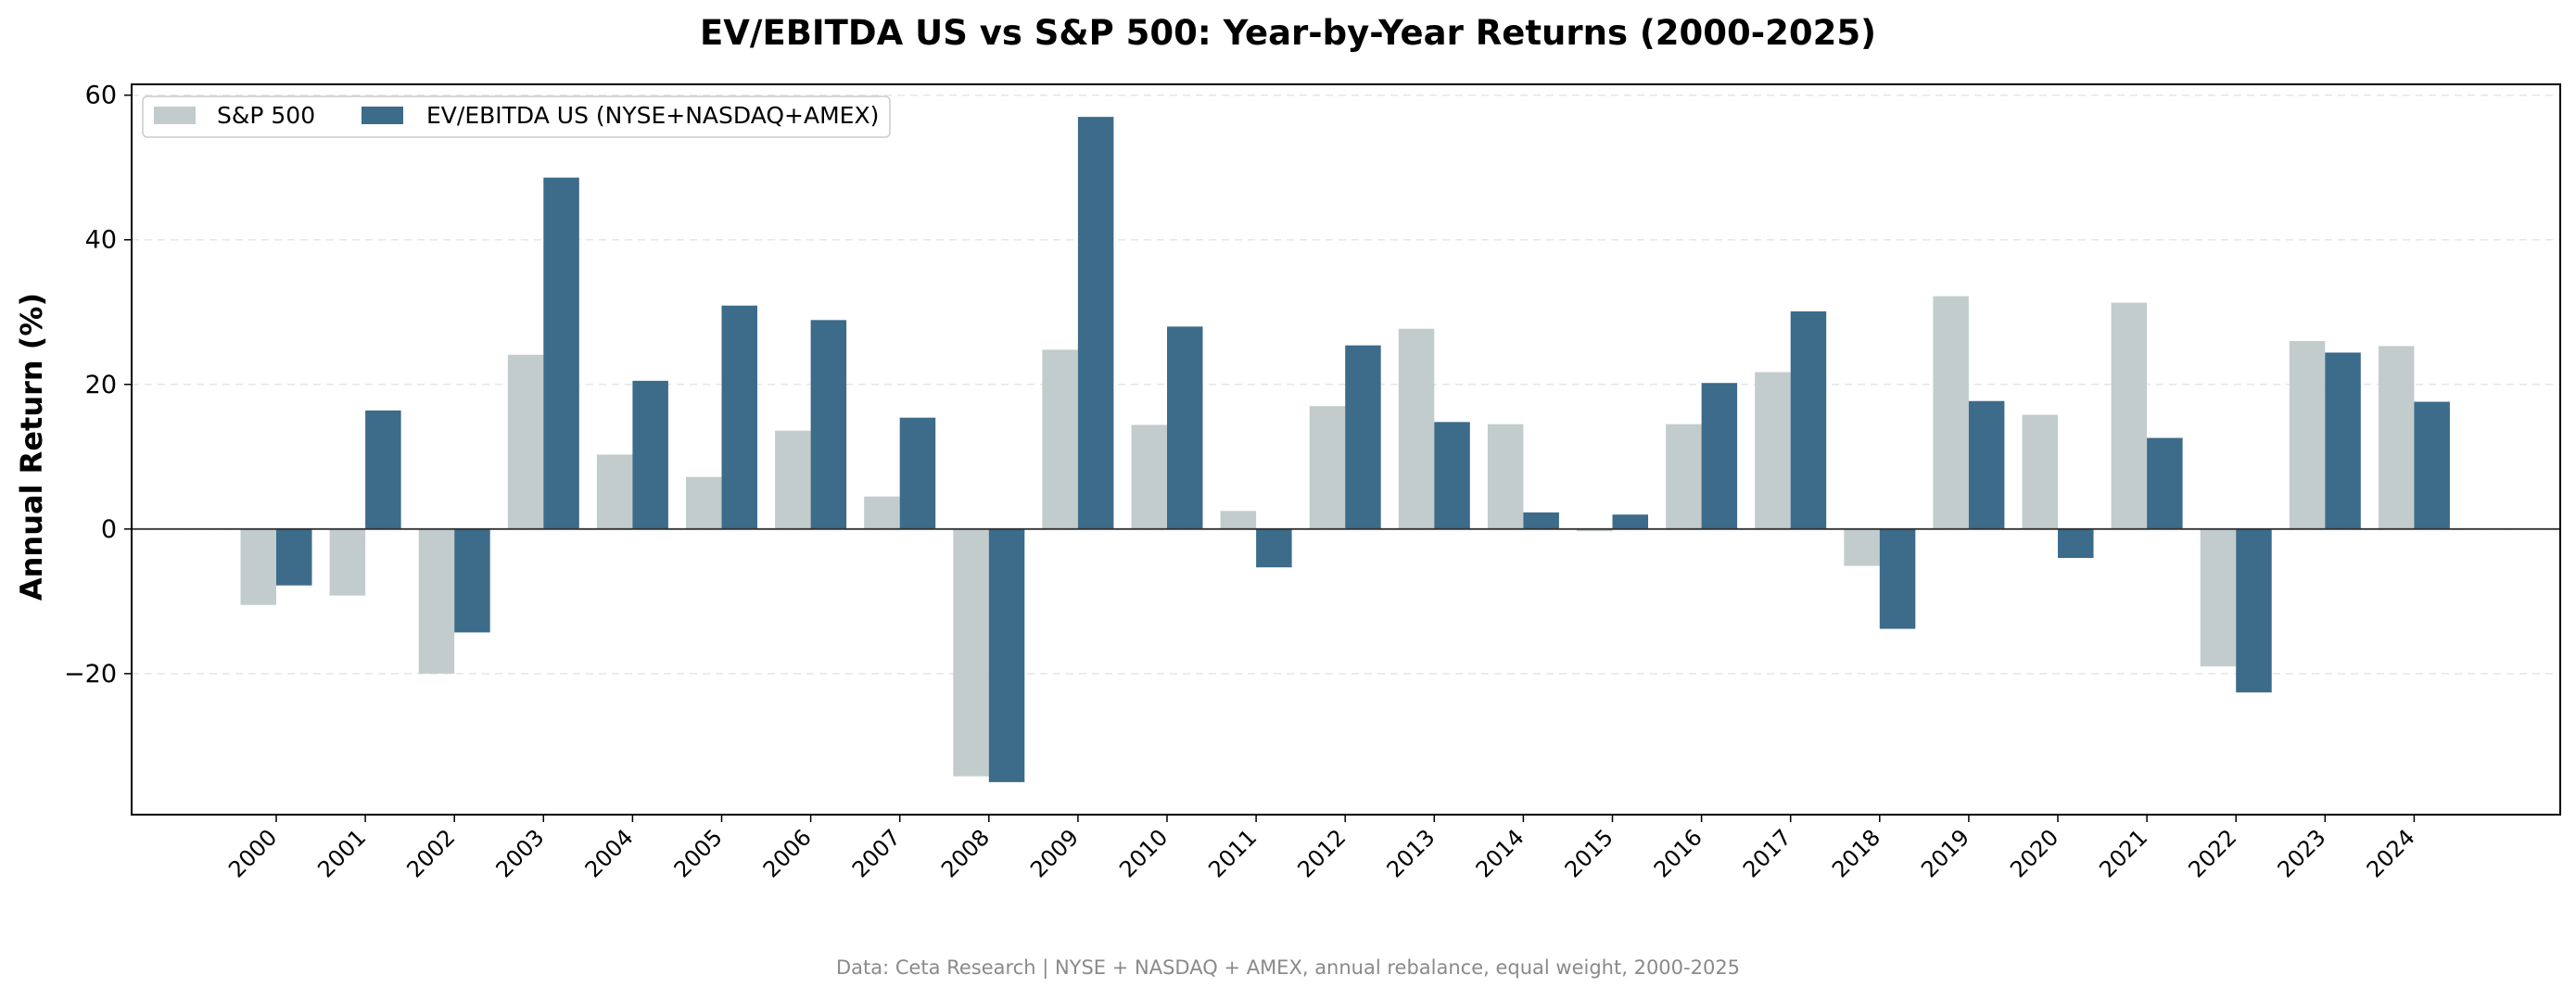 This screenshot has height=1000, width=2576. I want to click on bar-sp500-2022, so click(2218, 597).